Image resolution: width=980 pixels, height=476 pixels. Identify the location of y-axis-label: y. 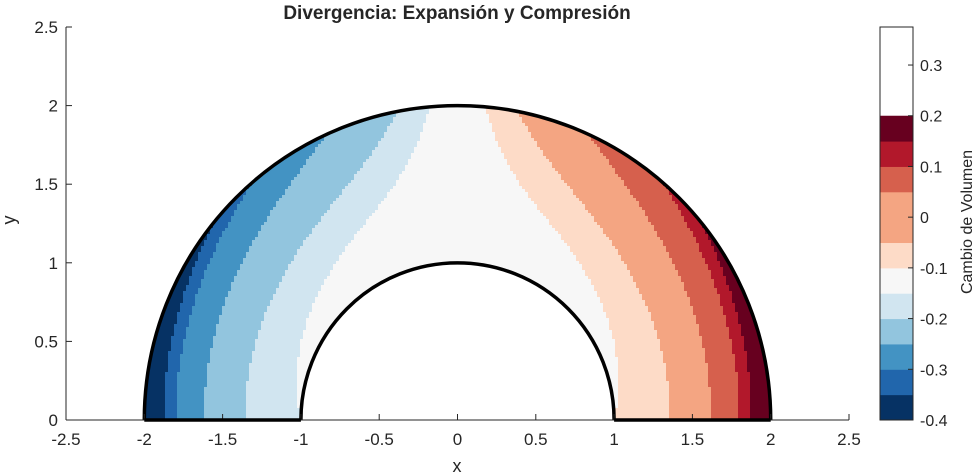
(9, 220).